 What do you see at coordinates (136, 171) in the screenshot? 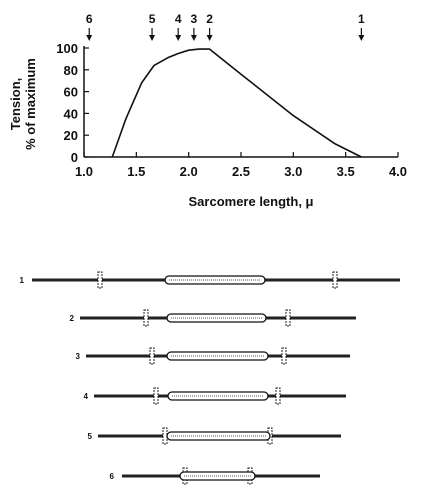
I see `x-tick-label: 1.5` at bounding box center [136, 171].